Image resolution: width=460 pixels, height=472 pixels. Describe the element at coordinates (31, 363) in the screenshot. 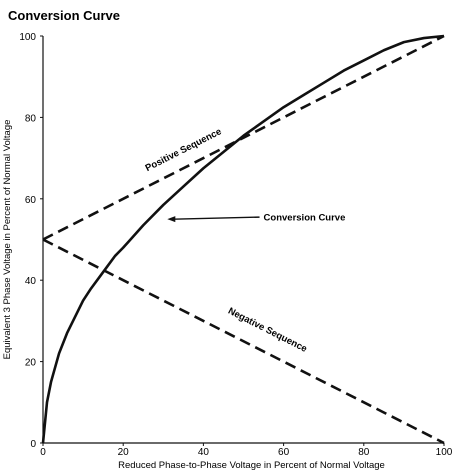

I see `y-tick-label: 20` at that location.